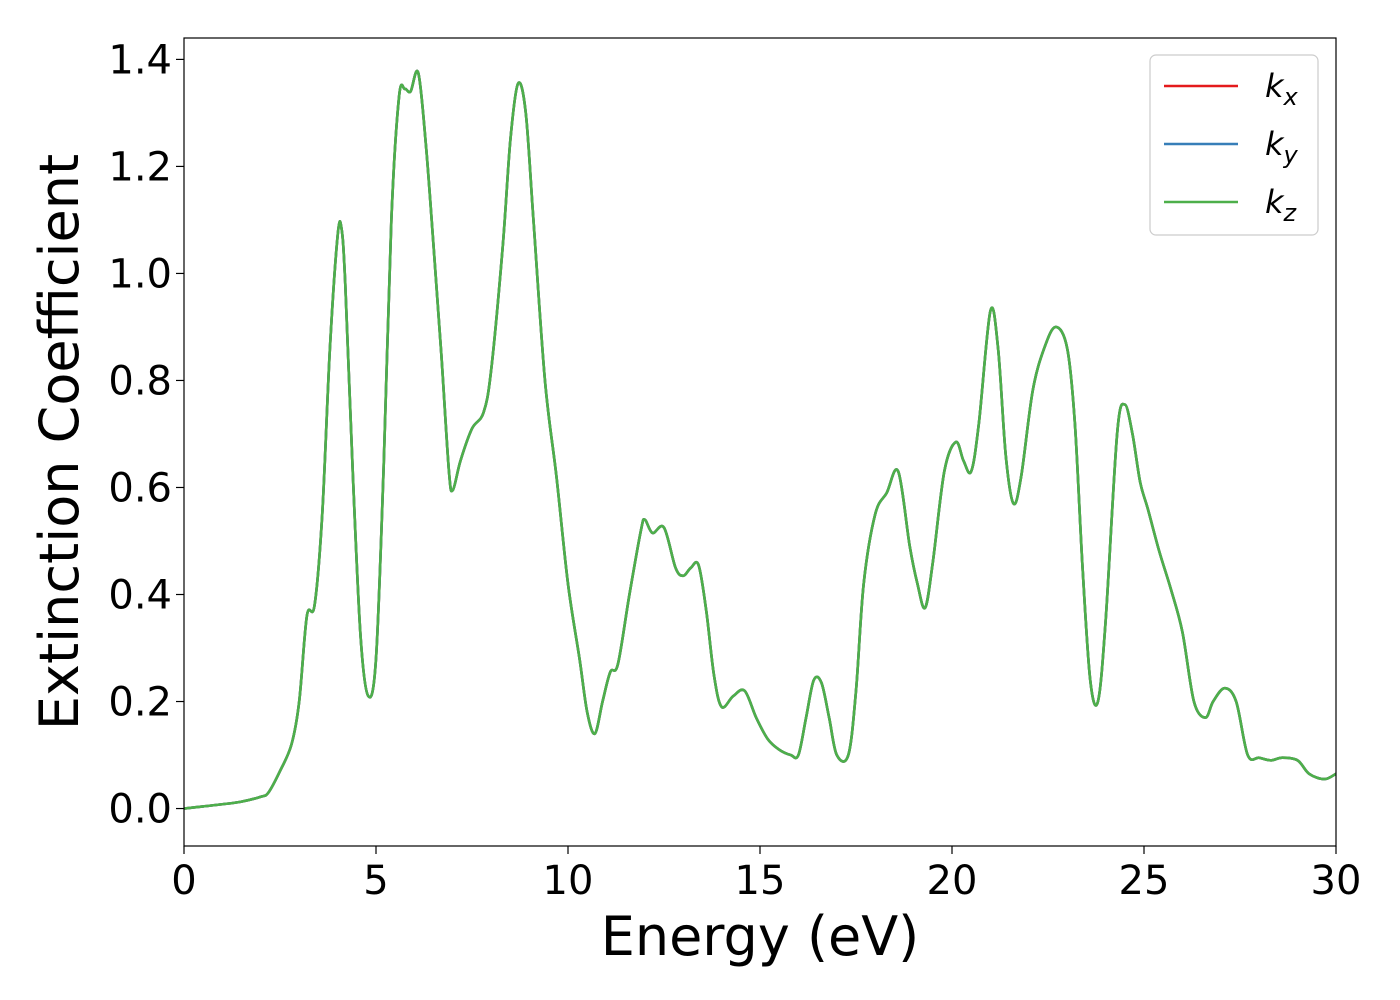 The height and width of the screenshot is (1000, 1400). What do you see at coordinates (140, 167) in the screenshot?
I see `y-tick-label: 1.2` at bounding box center [140, 167].